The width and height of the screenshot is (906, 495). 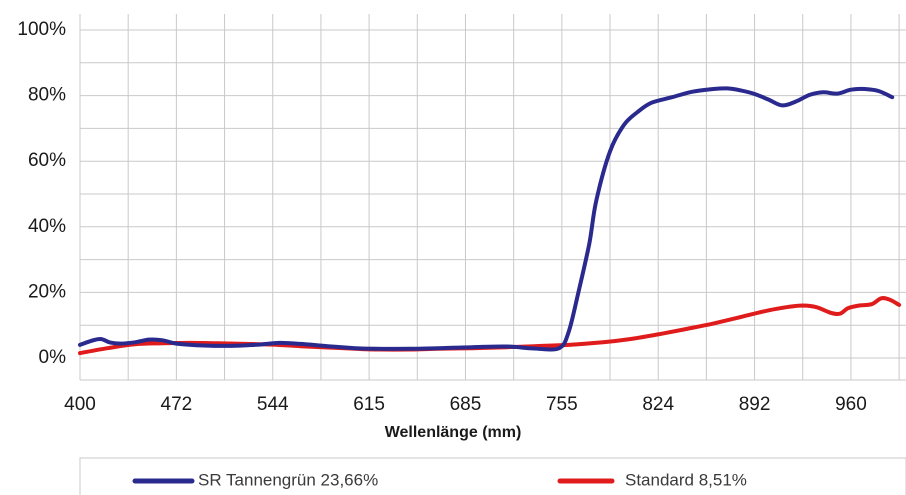 I want to click on x-tick-labels: 400 472 544 615 685 755 824 892 960, so click(x=465, y=404).